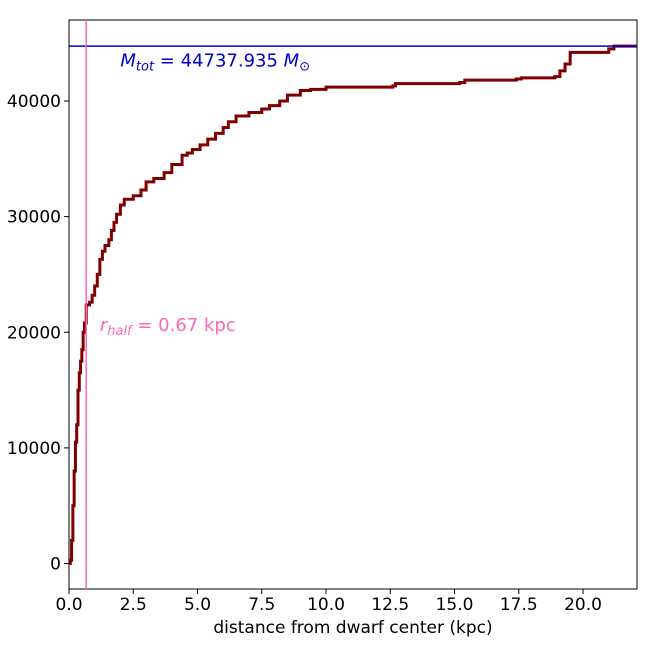  I want to click on x-tick-label: 2.5, so click(133, 605).